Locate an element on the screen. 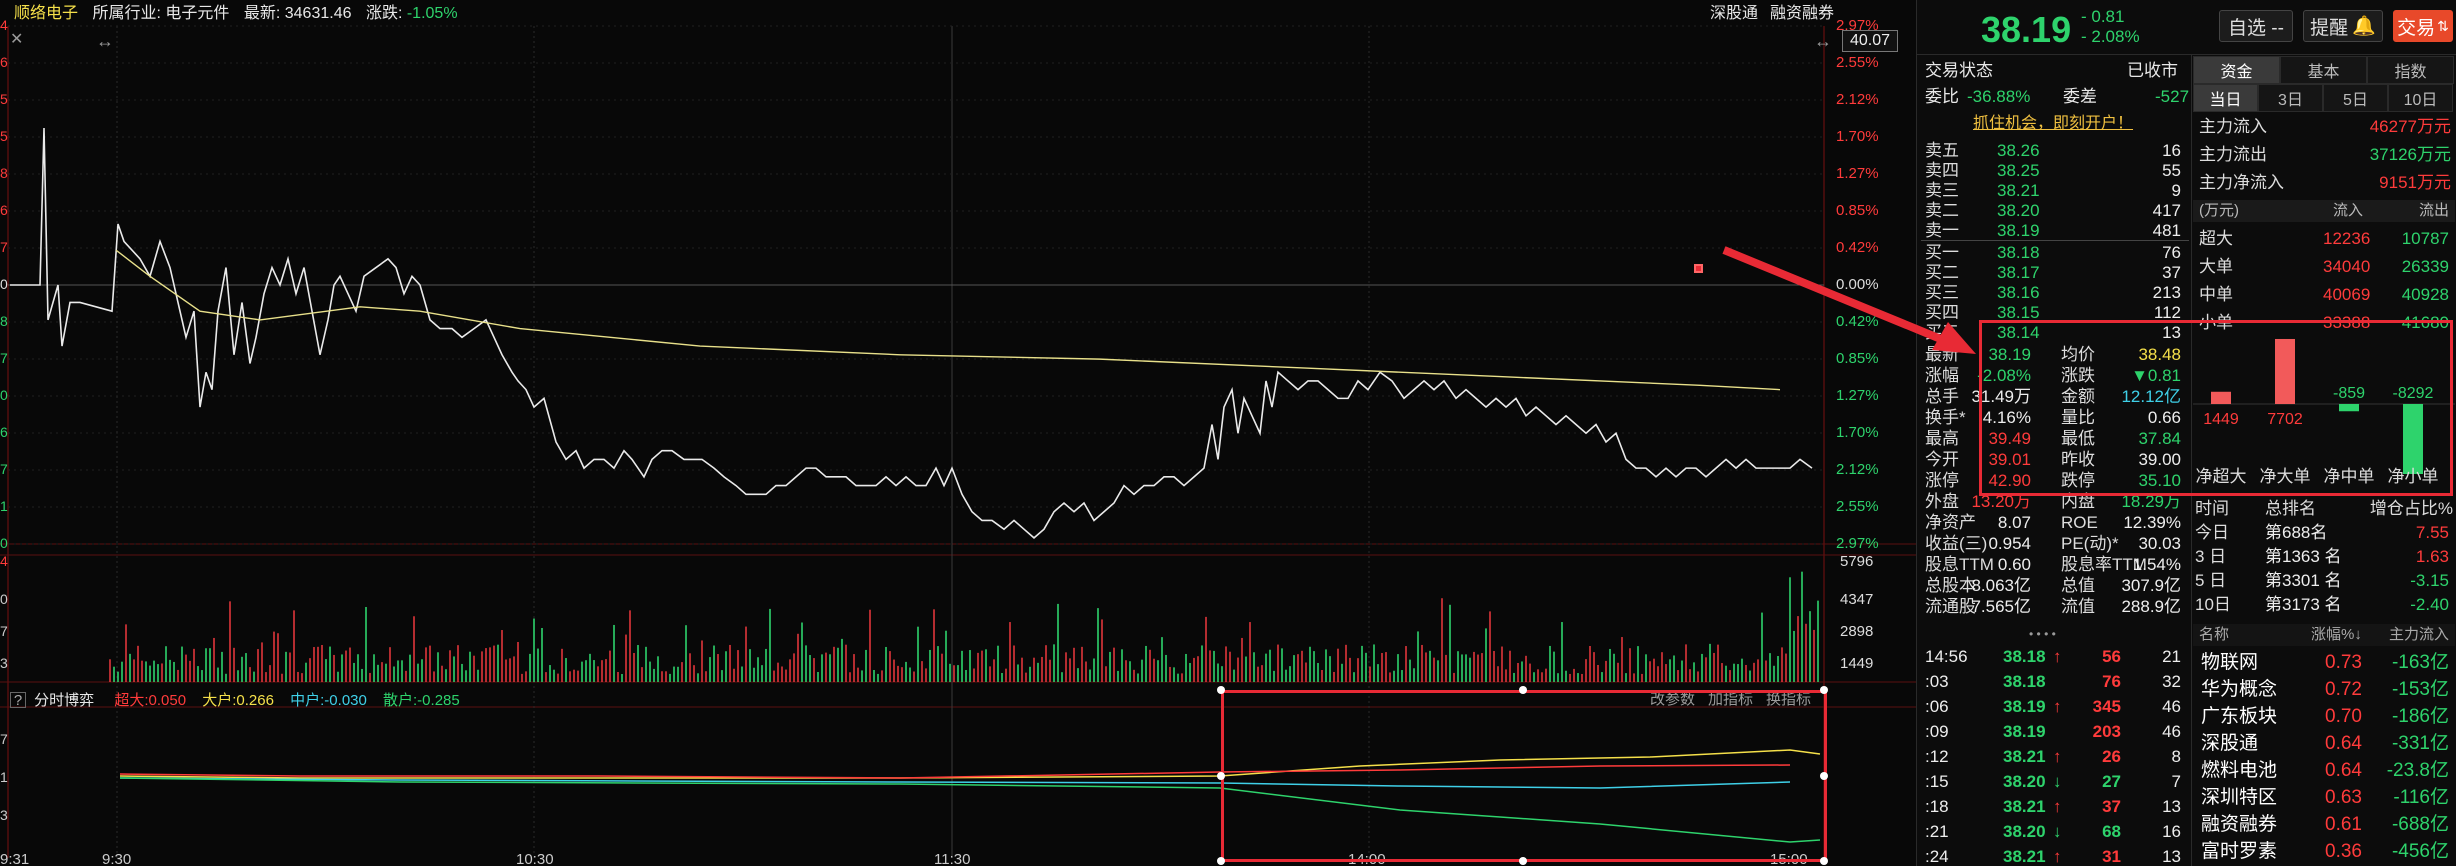 The image size is (2456, 866). buy-row: 买一 38.18 76 is located at coordinates (2054, 253).